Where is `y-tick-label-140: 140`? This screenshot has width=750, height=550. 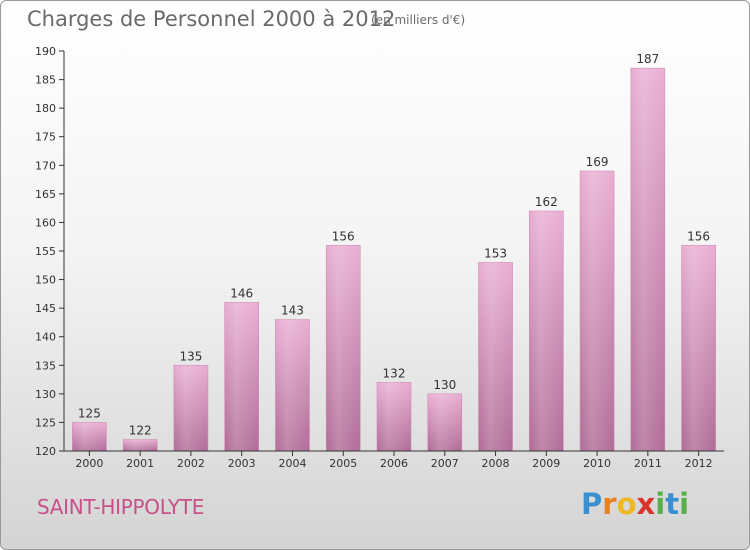 y-tick-label-140: 140 is located at coordinates (45, 337).